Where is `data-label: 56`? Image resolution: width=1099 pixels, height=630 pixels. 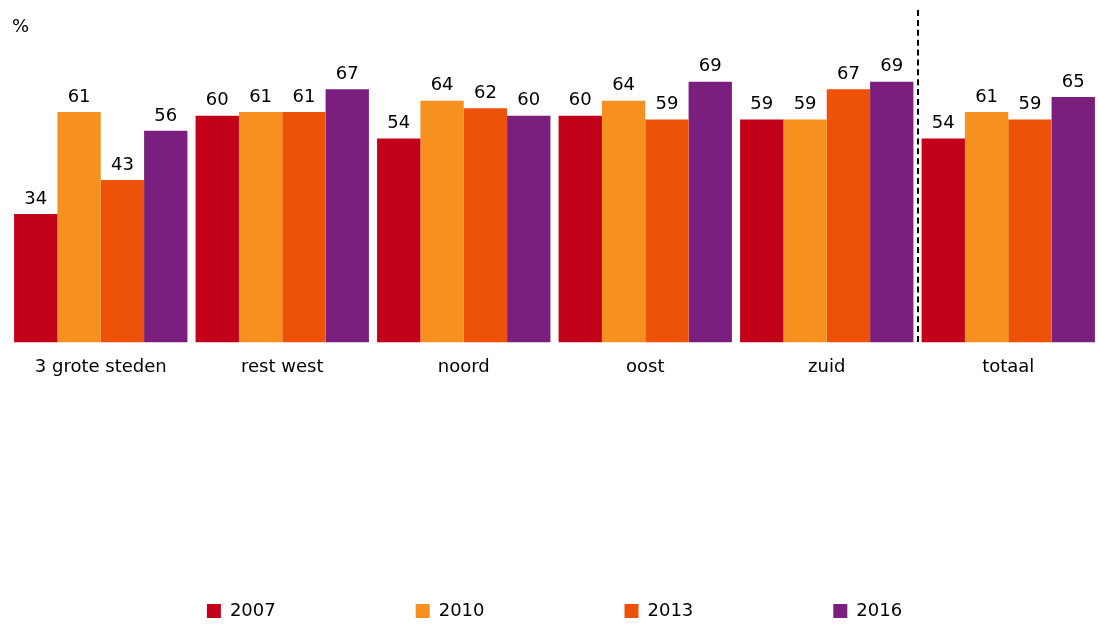 data-label: 56 is located at coordinates (166, 114).